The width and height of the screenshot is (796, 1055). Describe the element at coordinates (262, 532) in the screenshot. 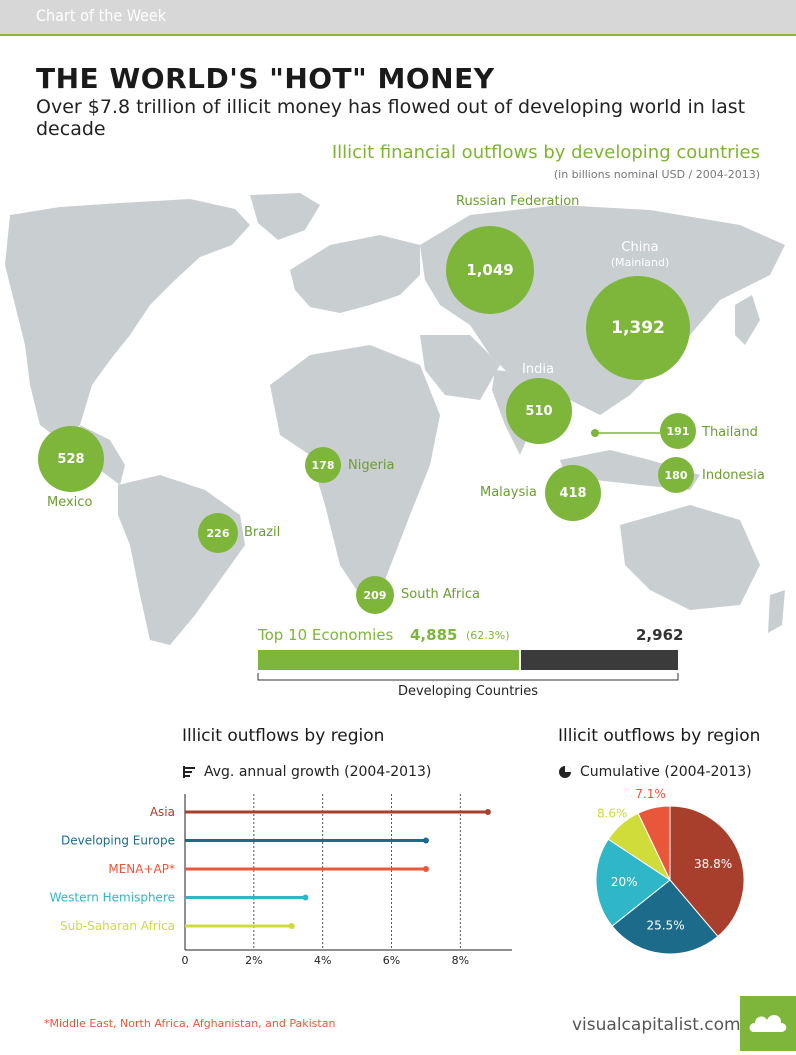

I see `label-brazil: Brazil` at that location.